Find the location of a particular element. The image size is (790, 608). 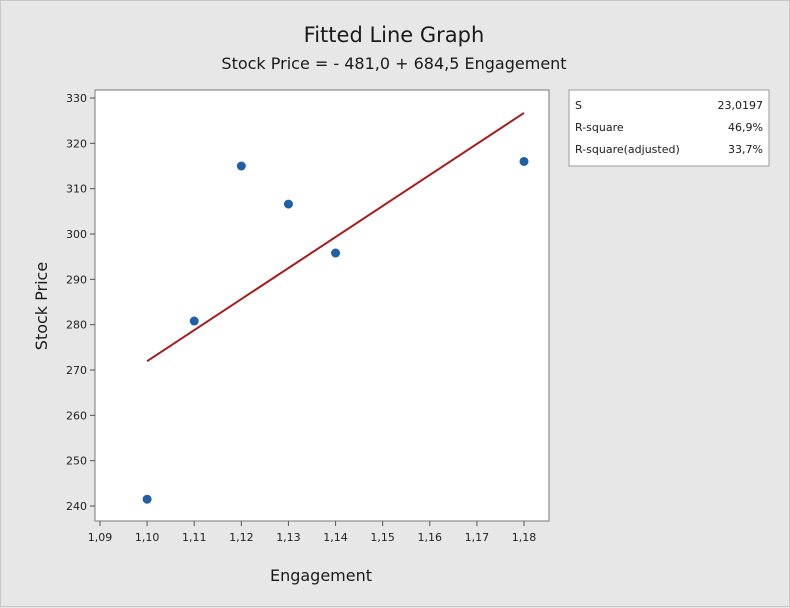

y-tick-label: 280 is located at coordinates (76, 325).